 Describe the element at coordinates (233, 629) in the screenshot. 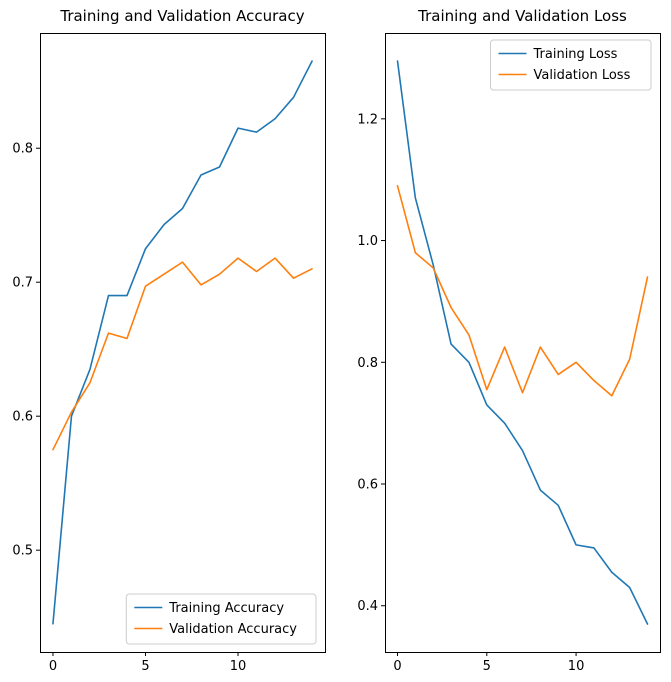

I see `legend-label: Validation Accuracy` at that location.